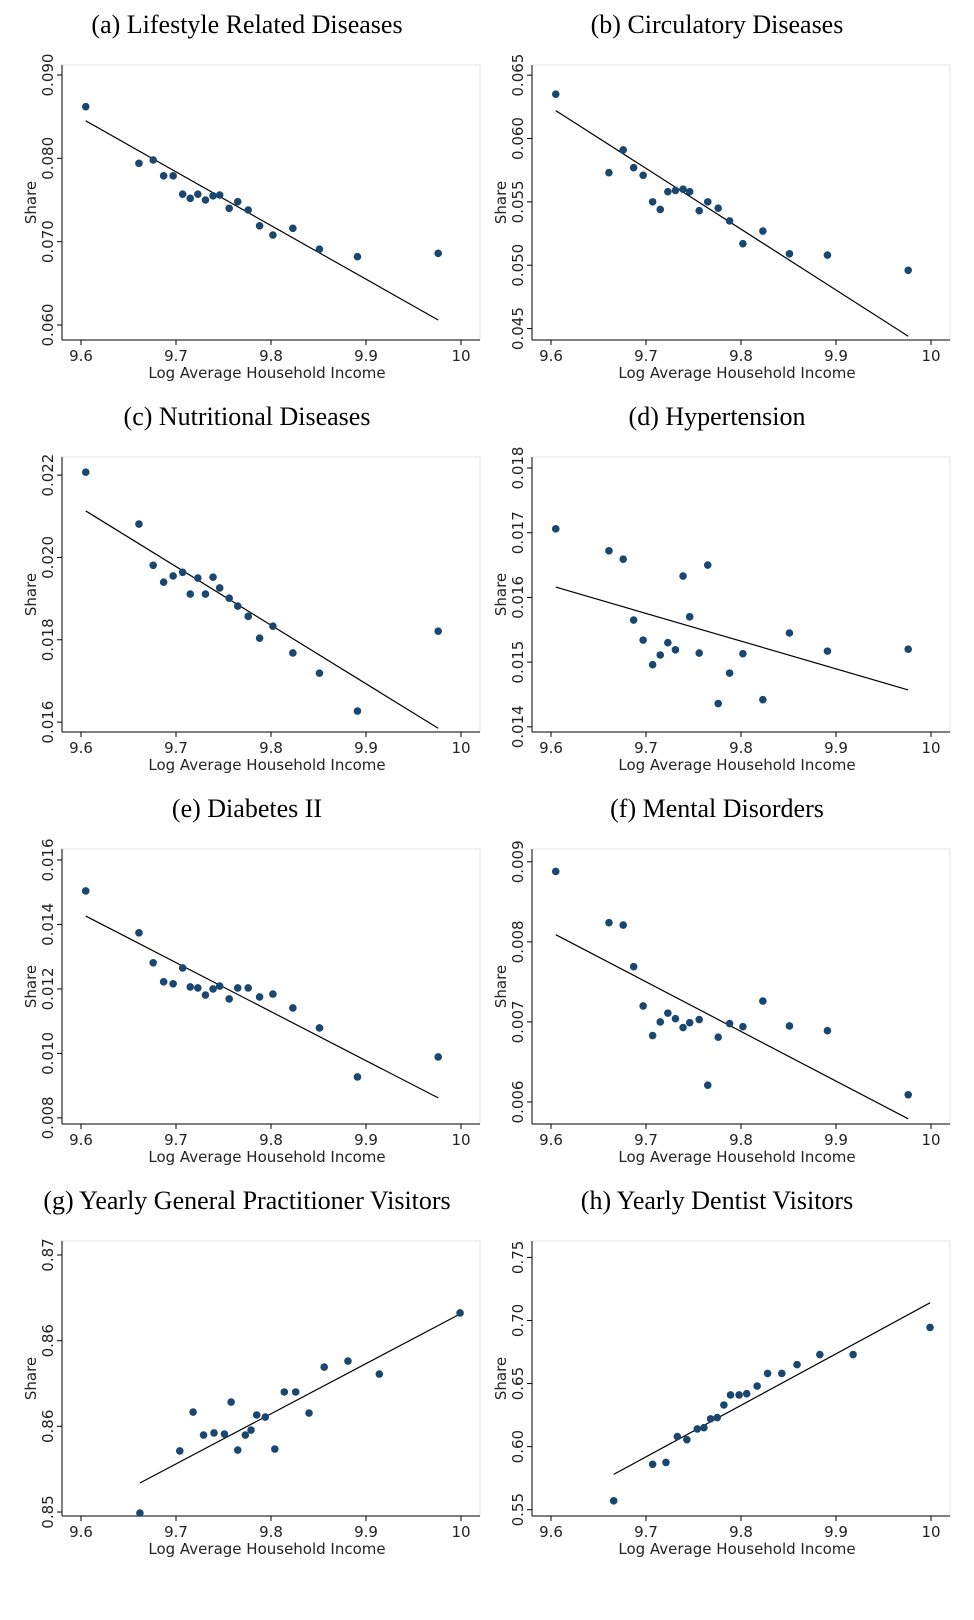 This screenshot has width=974, height=1620. What do you see at coordinates (518, 138) in the screenshot?
I see `y-tick-label: 0.060` at bounding box center [518, 138].